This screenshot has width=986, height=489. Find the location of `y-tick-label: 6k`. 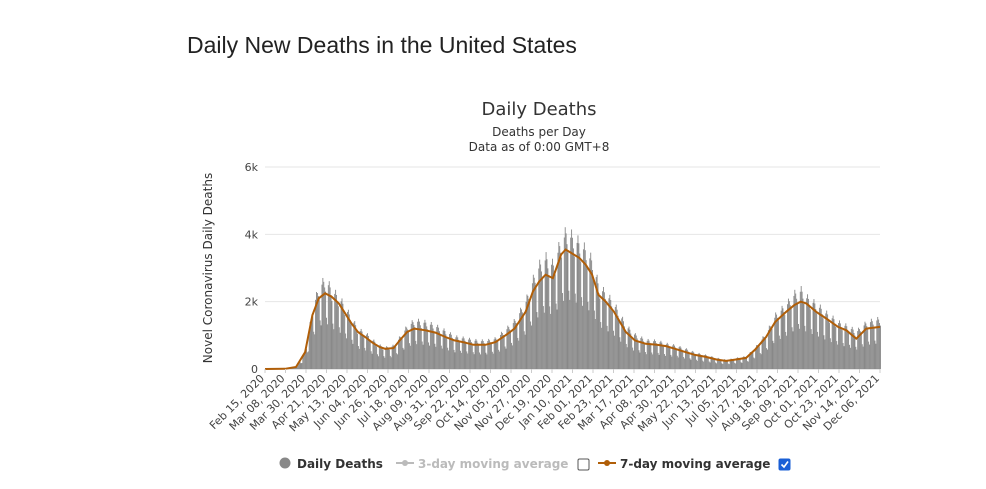

y-tick-label: 6k is located at coordinates (252, 167).